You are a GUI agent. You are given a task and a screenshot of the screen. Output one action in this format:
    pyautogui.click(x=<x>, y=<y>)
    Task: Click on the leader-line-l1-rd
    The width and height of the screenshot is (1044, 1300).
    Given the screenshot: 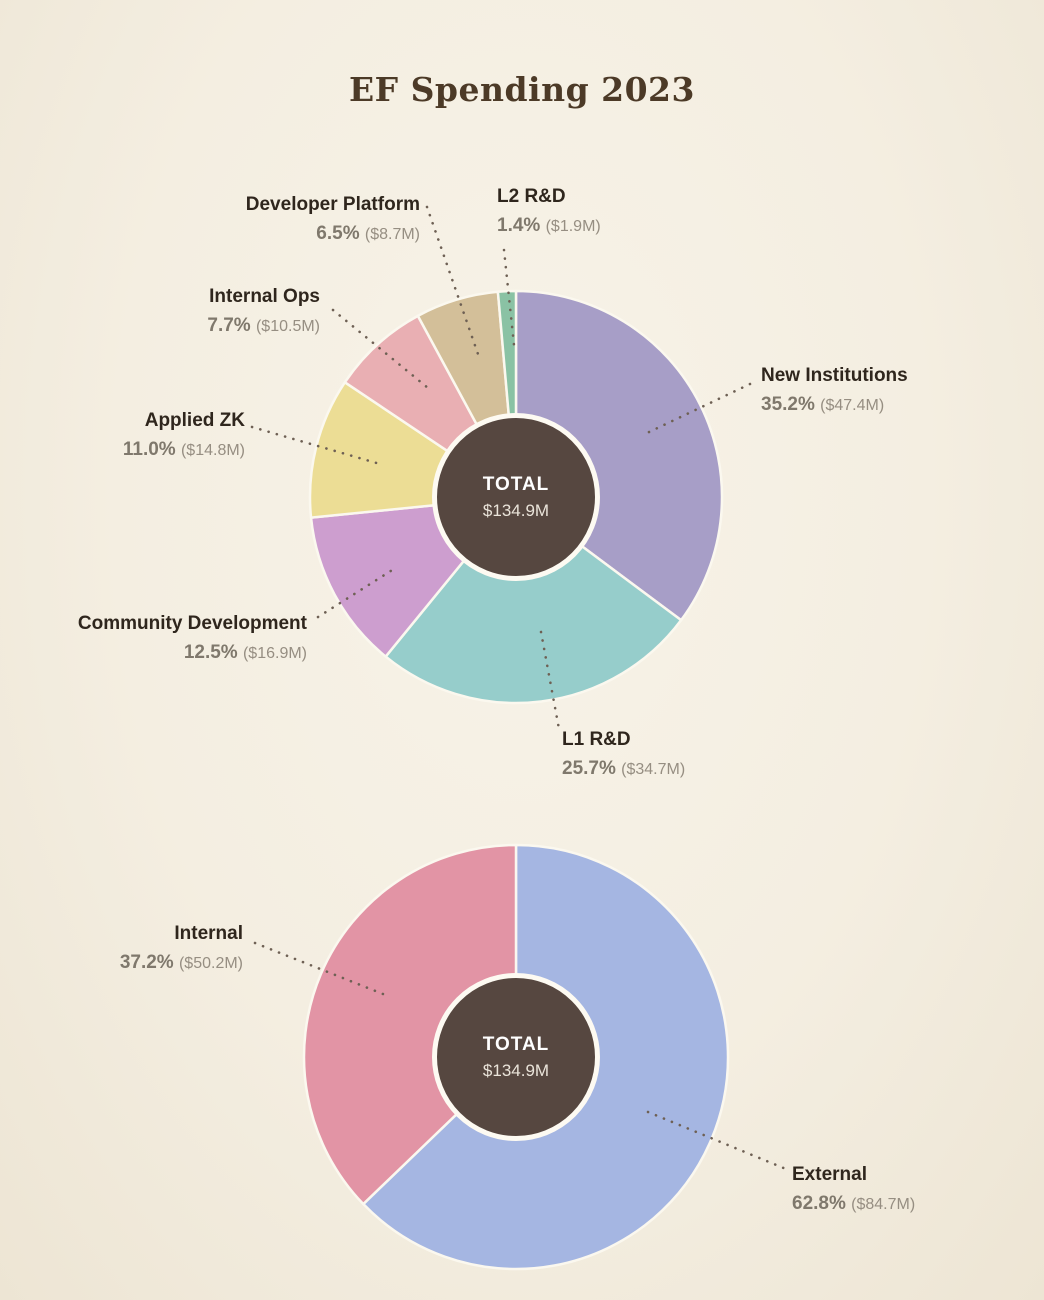 What is the action you would take?
    pyautogui.click(x=550, y=680)
    